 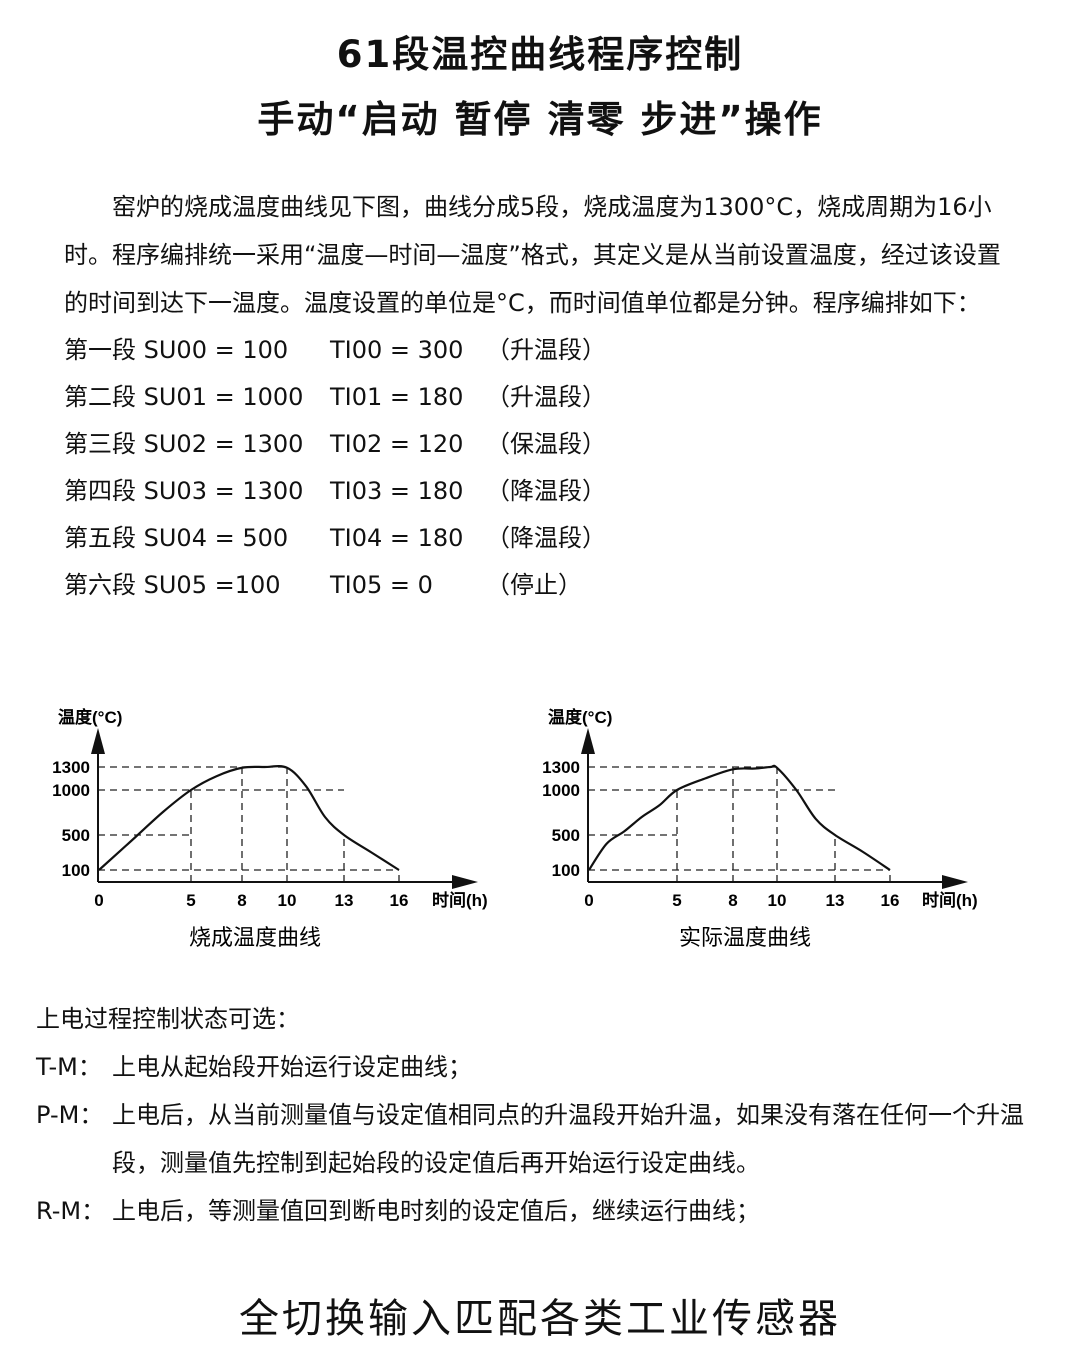 What do you see at coordinates (69, 1067) in the screenshot?
I see `mode-label: T-M：` at bounding box center [69, 1067].